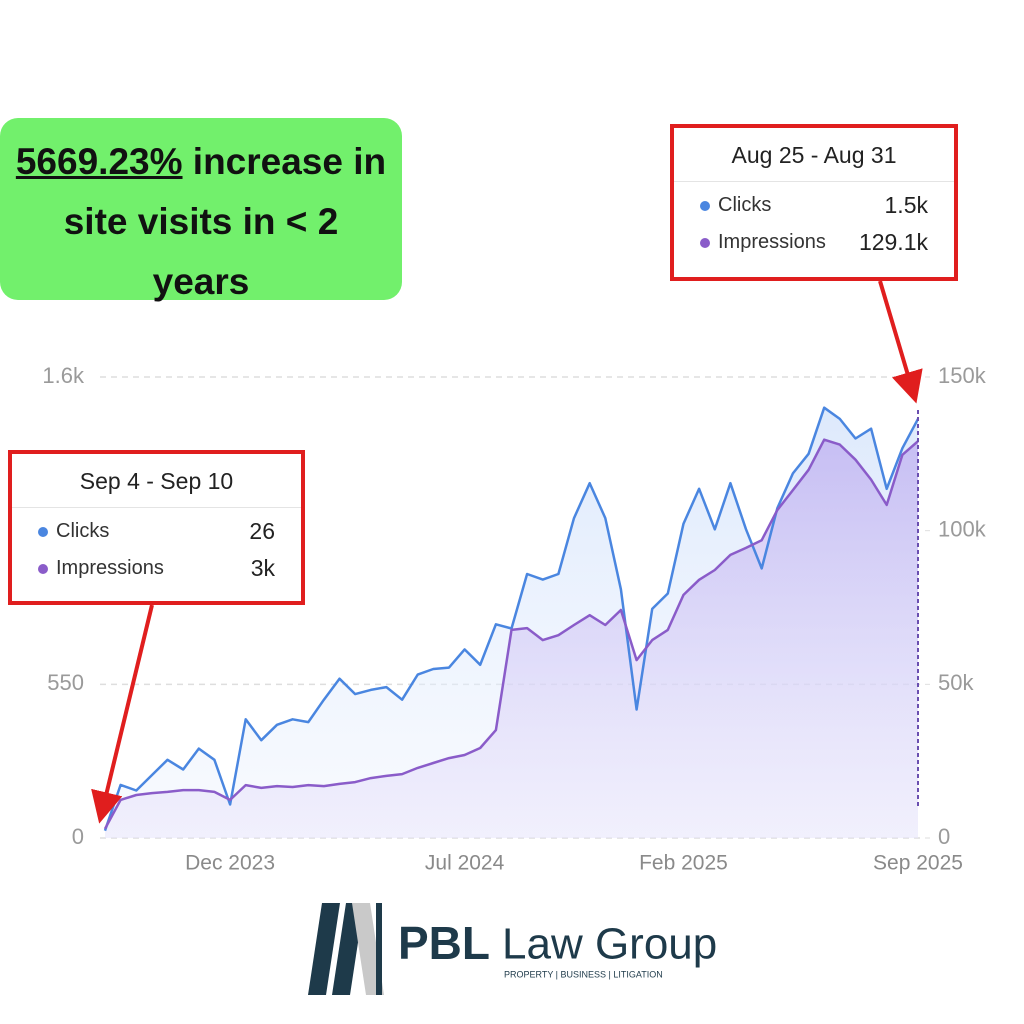  What do you see at coordinates (893, 242) in the screenshot?
I see `tooltip-value: 129.1k` at bounding box center [893, 242].